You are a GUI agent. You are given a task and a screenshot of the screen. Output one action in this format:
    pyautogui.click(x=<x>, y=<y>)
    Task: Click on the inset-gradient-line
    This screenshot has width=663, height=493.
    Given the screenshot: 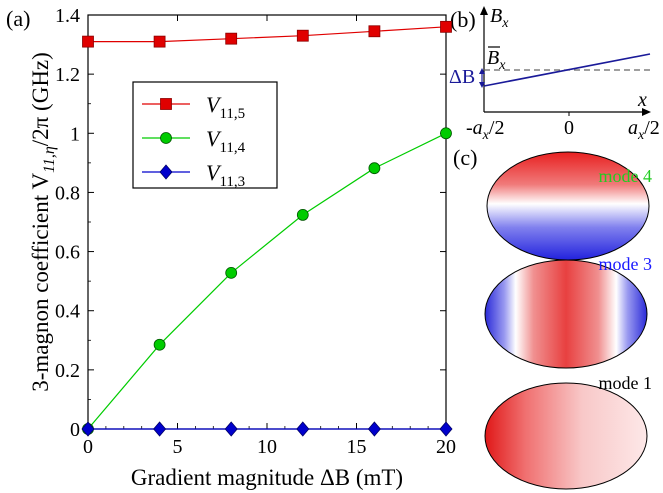 What is the action you would take?
    pyautogui.click(x=567, y=70)
    